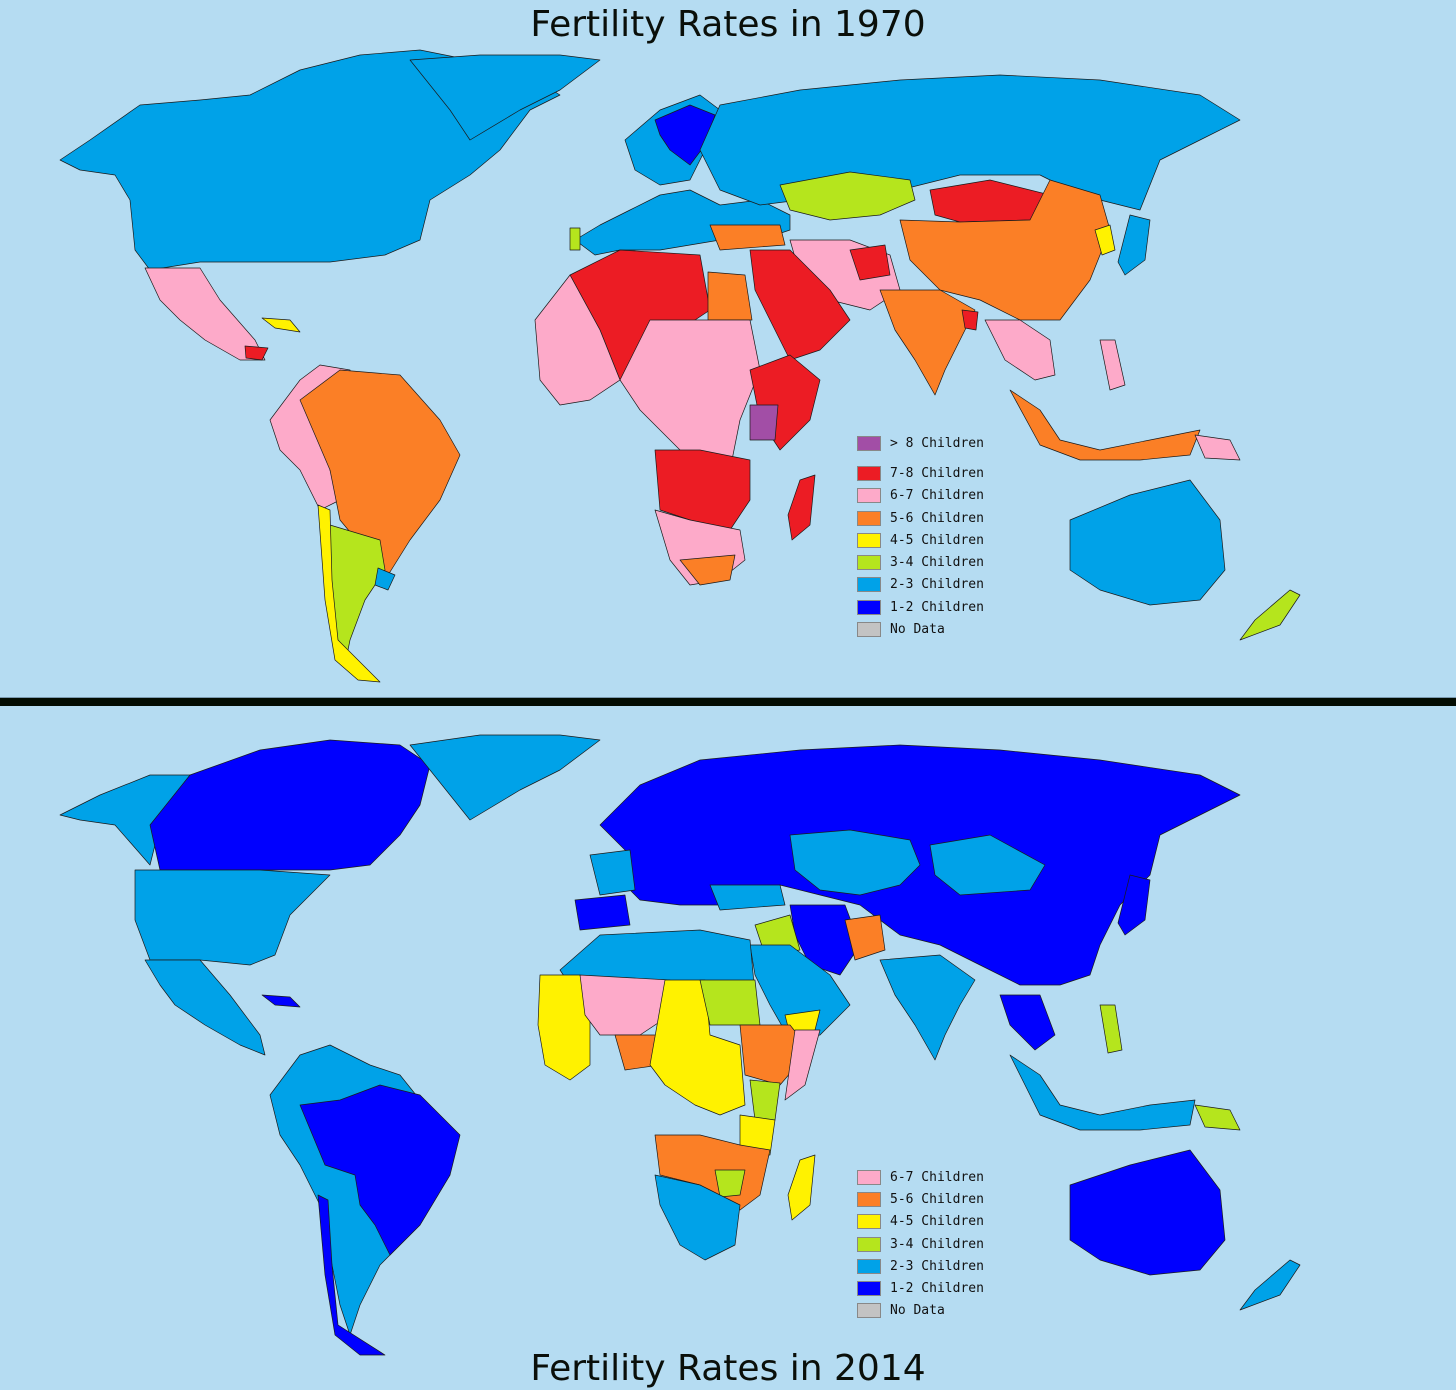 The width and height of the screenshot is (1456, 1390). What do you see at coordinates (380, 1170) in the screenshot?
I see `region-brazil` at bounding box center [380, 1170].